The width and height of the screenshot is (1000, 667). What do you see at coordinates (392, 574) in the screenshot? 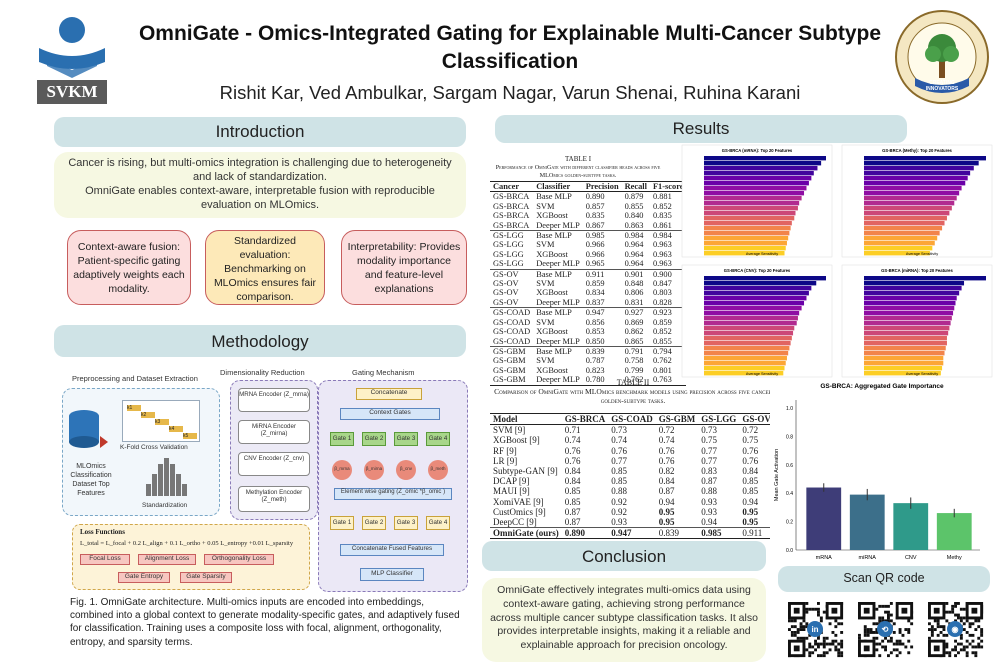
I see `mlp-classifier-block: MLP Classifier` at bounding box center [392, 574].